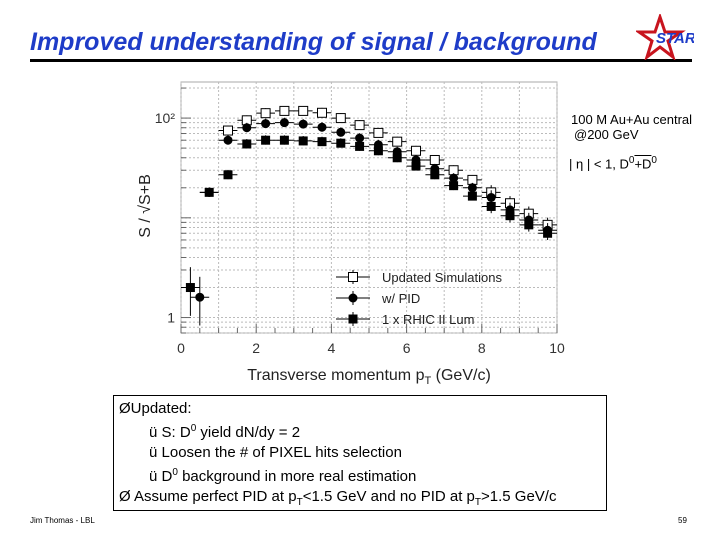 This screenshot has width=720, height=540. I want to click on annotation-cuts: | η | < 1, D0+D0, so click(613, 163).